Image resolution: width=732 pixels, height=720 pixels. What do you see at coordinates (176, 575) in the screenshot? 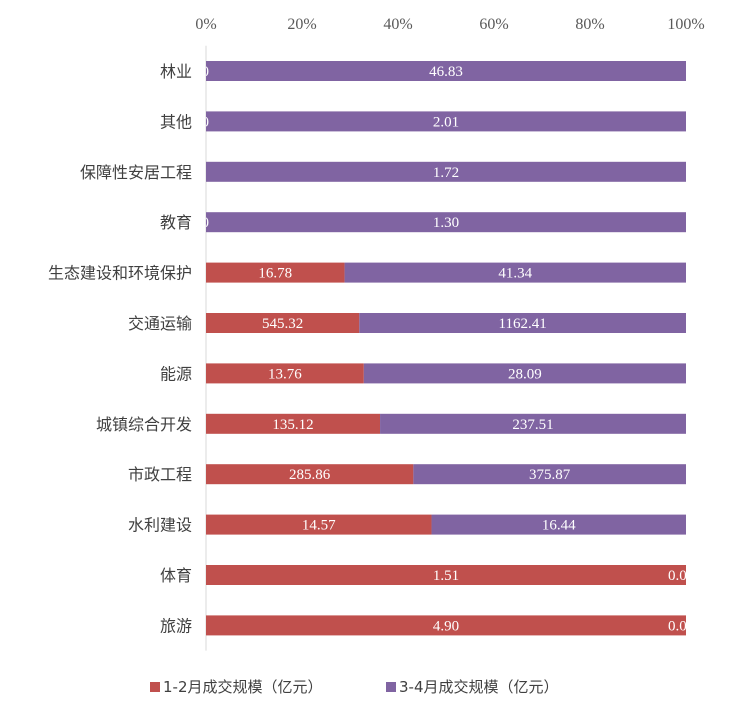
I see `category-label: 体育` at bounding box center [176, 575].